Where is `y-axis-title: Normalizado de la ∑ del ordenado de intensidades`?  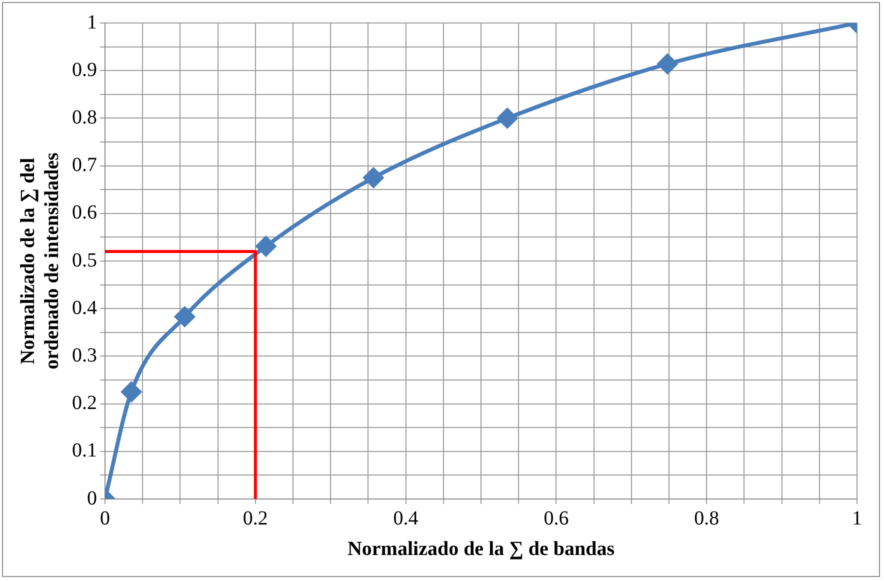
y-axis-title: Normalizado de la ∑ del ordenado de intensidades is located at coordinates (40, 261).